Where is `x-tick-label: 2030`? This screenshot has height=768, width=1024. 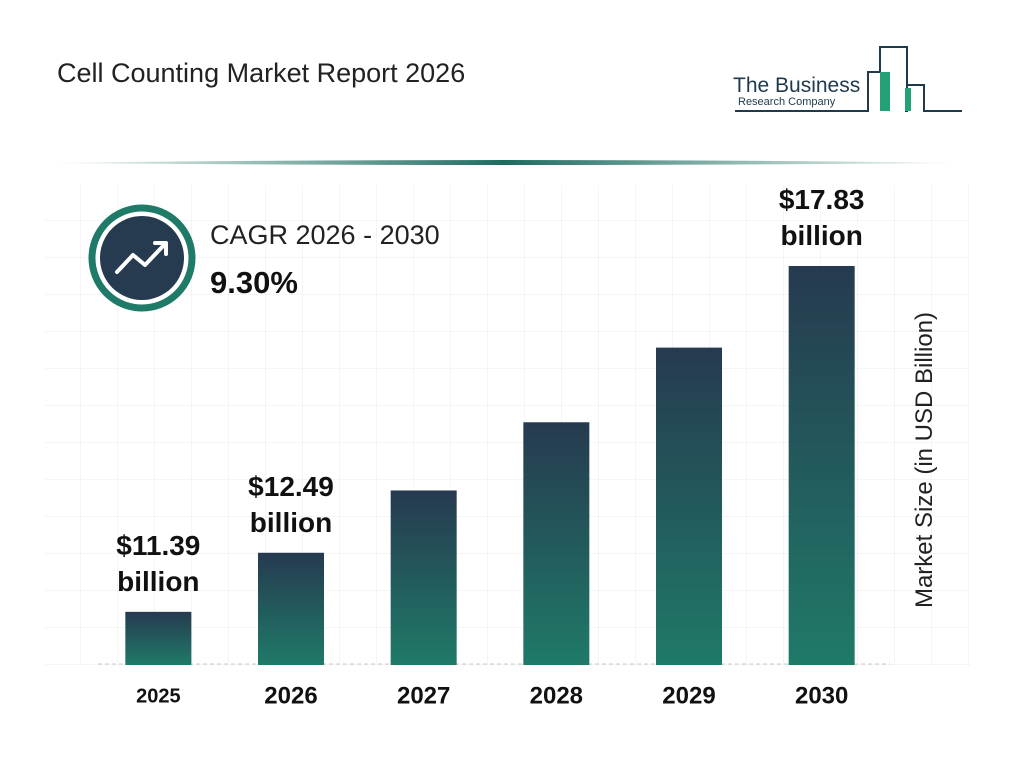
x-tick-label: 2030 is located at coordinates (821, 695).